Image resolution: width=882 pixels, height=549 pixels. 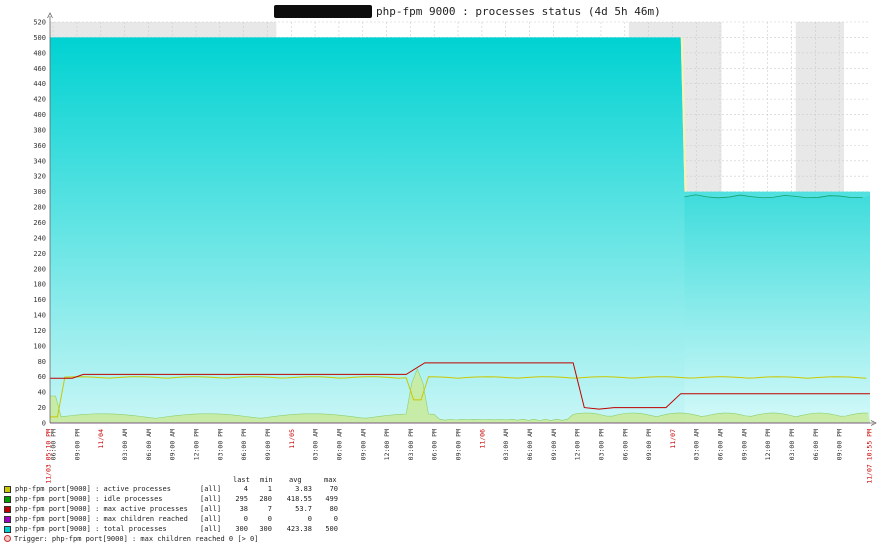 What do you see at coordinates (299, 529) in the screenshot?
I see `legend-avg: 423.38` at bounding box center [299, 529].